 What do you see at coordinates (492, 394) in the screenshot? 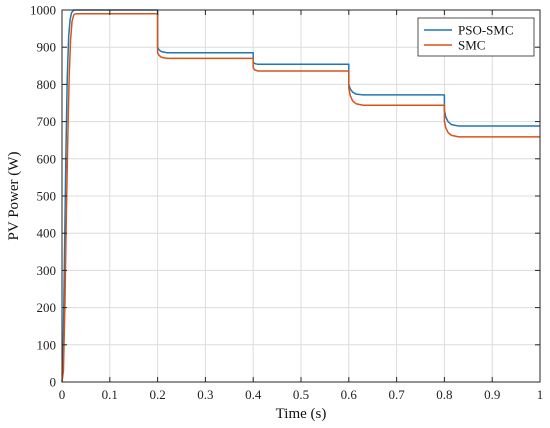
I see `x-tick-label: 0.9` at bounding box center [492, 394].